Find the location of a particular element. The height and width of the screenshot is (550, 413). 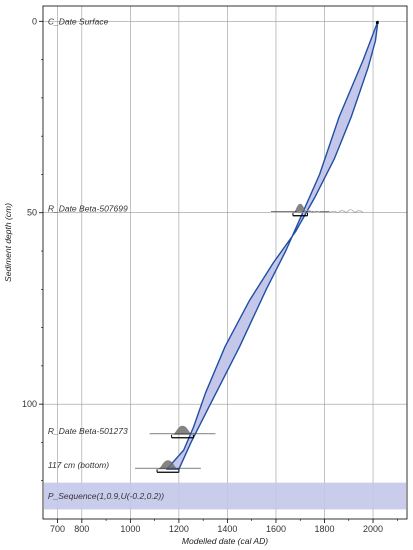

x-tick-label: 800 is located at coordinates (81, 529).